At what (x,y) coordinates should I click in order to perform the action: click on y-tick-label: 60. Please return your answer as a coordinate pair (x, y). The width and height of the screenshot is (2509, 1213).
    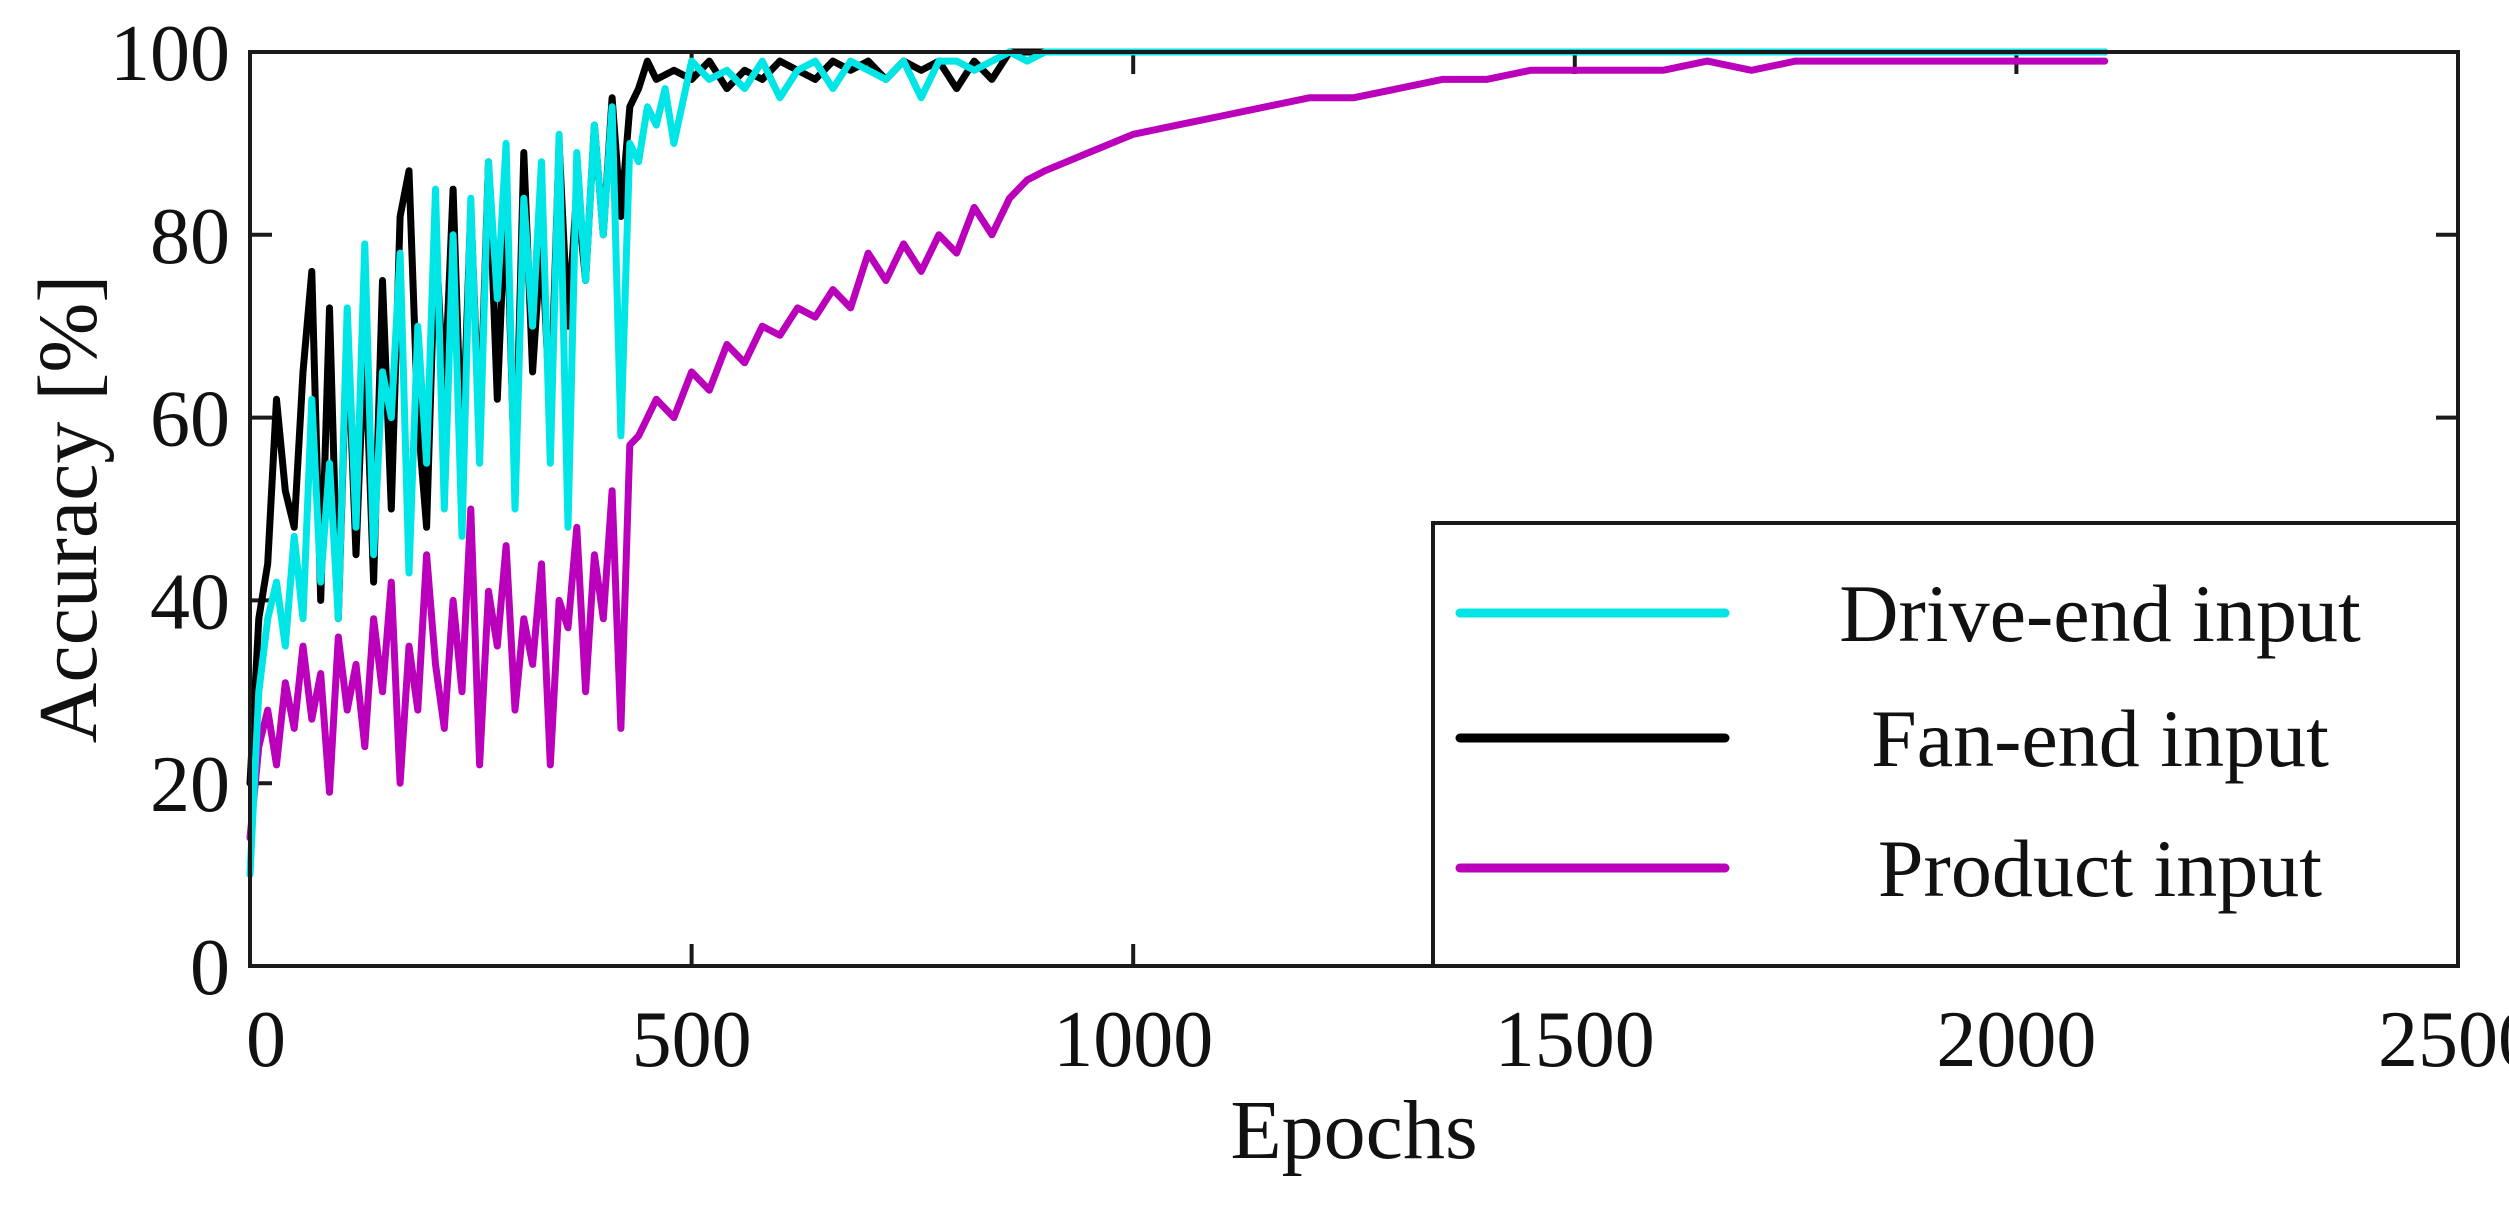
    Looking at the image, I should click on (190, 420).